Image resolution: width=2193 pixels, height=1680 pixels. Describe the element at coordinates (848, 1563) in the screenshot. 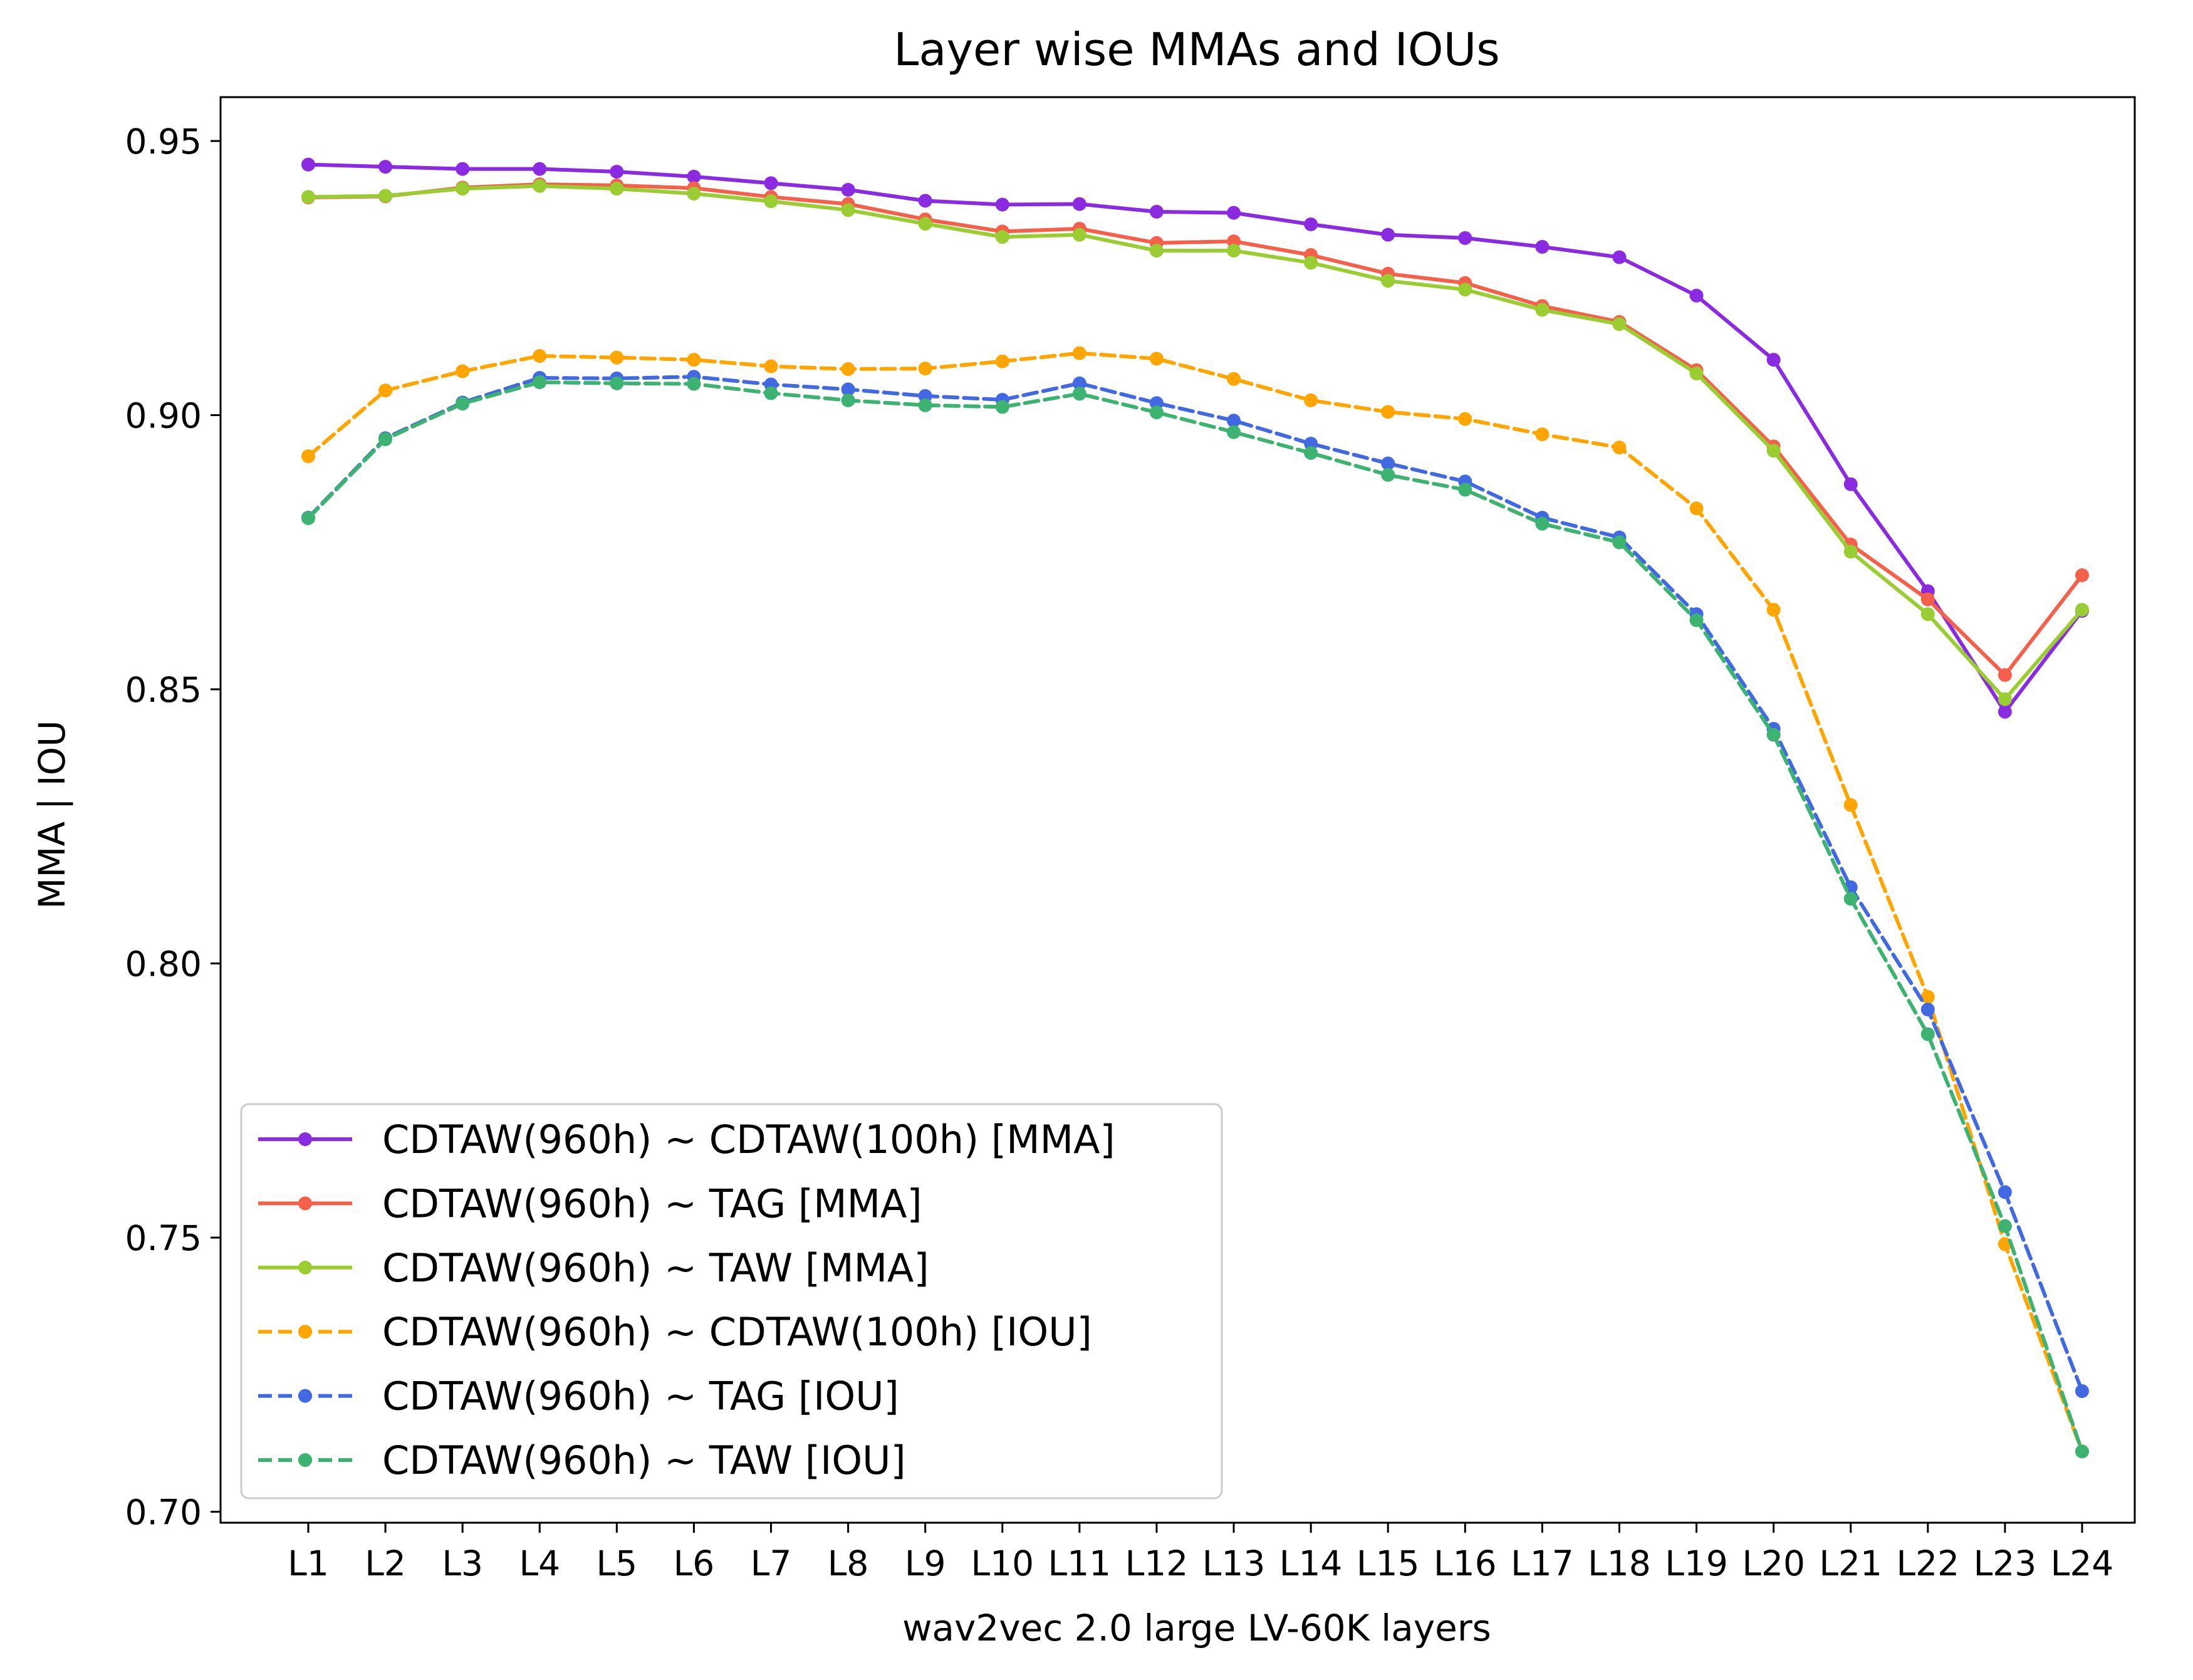

I see `x-tick-label: L8` at that location.